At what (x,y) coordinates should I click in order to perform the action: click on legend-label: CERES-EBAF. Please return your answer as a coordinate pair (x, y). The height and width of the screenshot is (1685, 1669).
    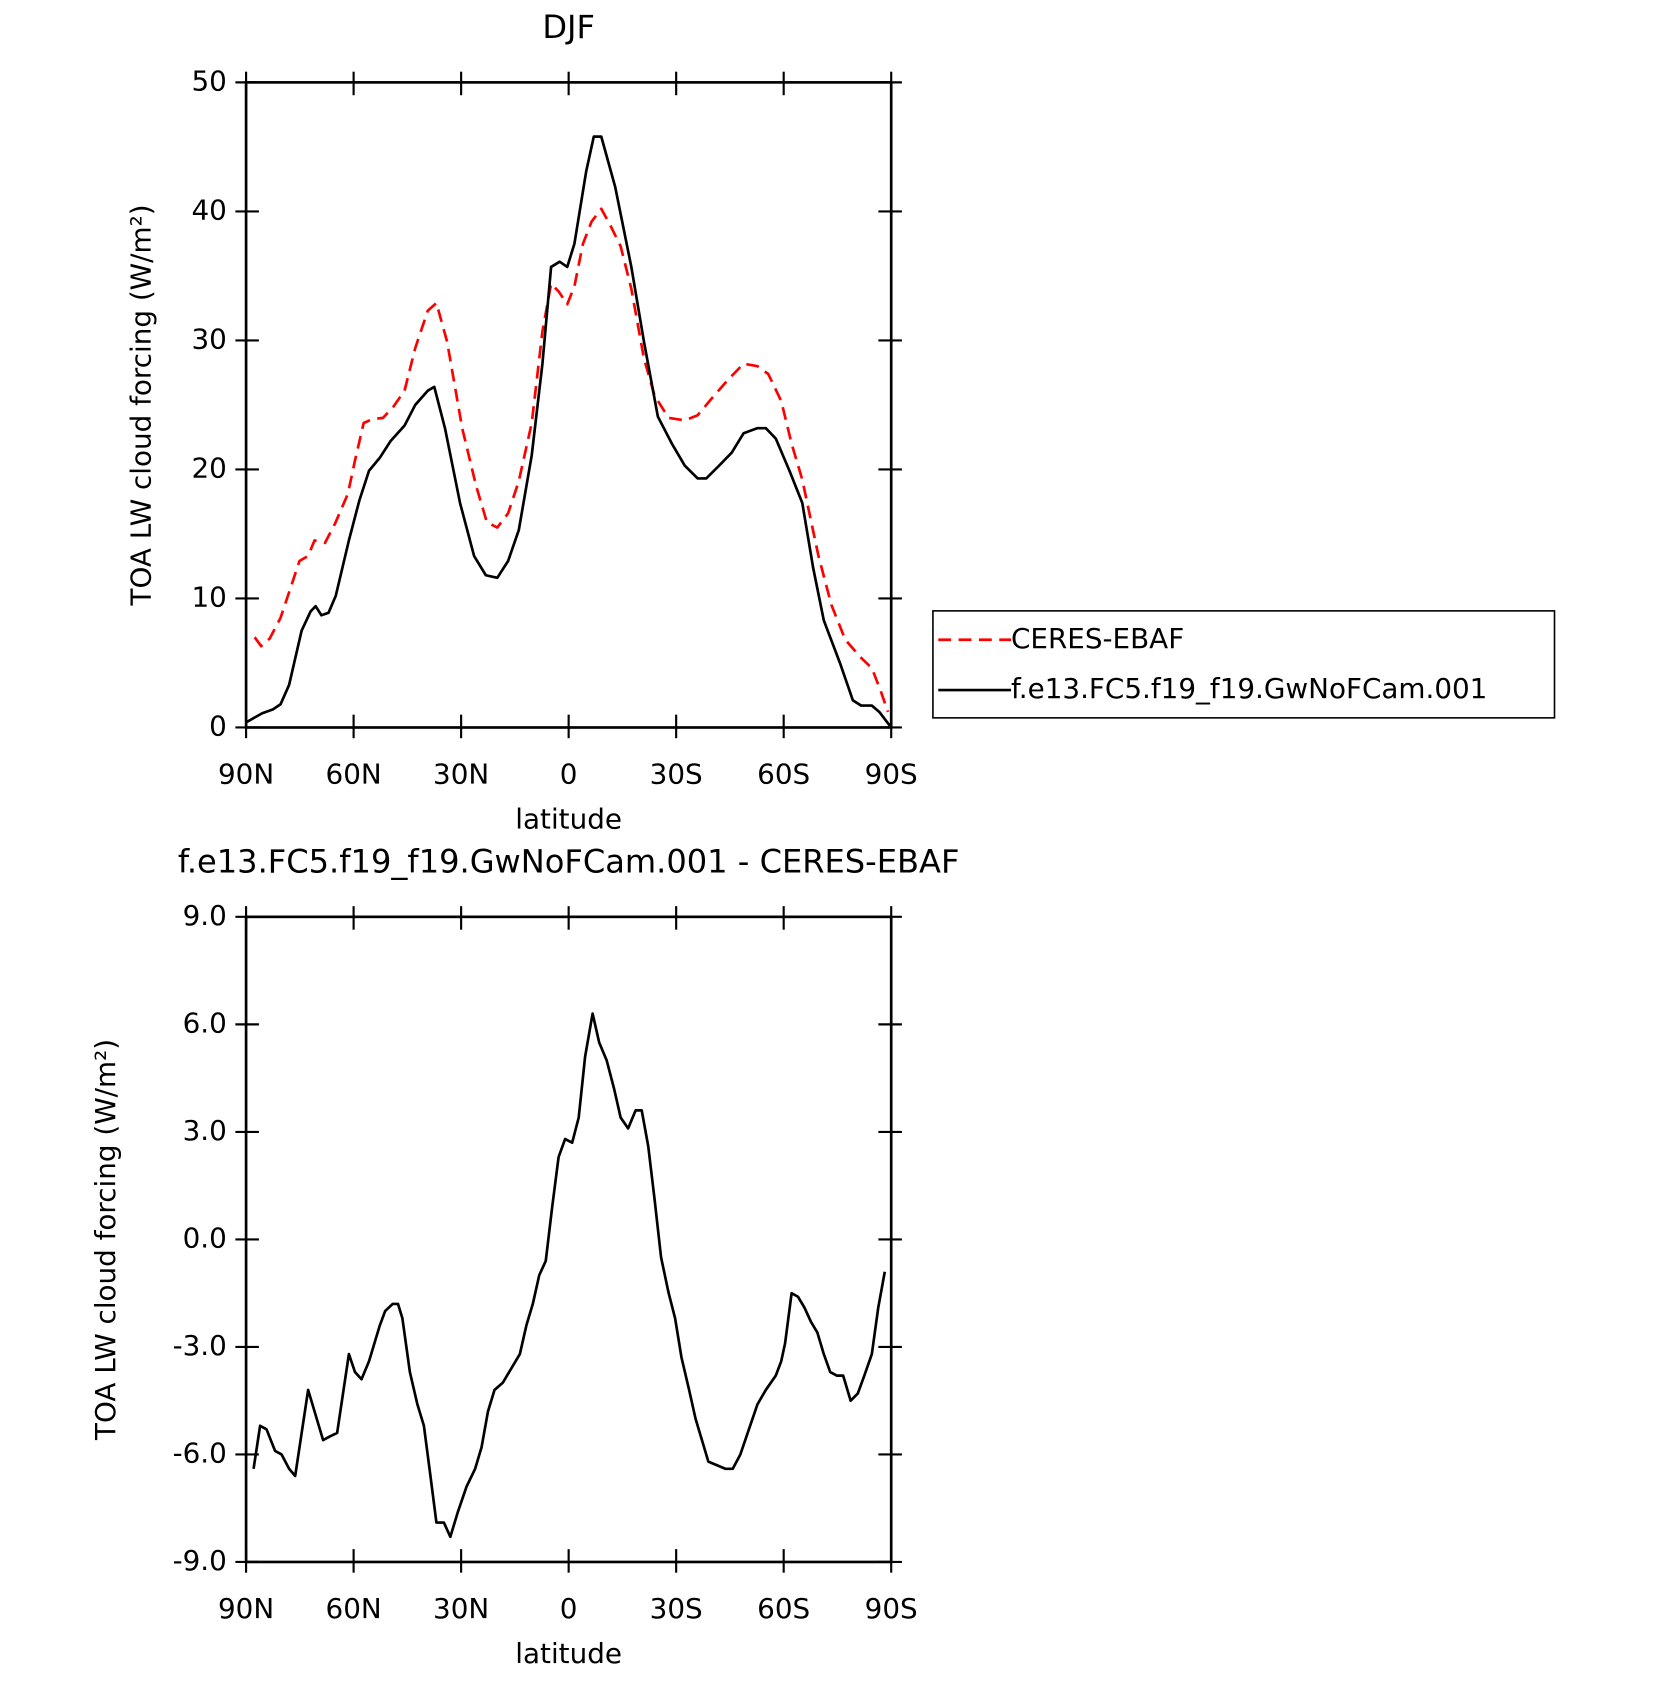
    Looking at the image, I should click on (1097, 638).